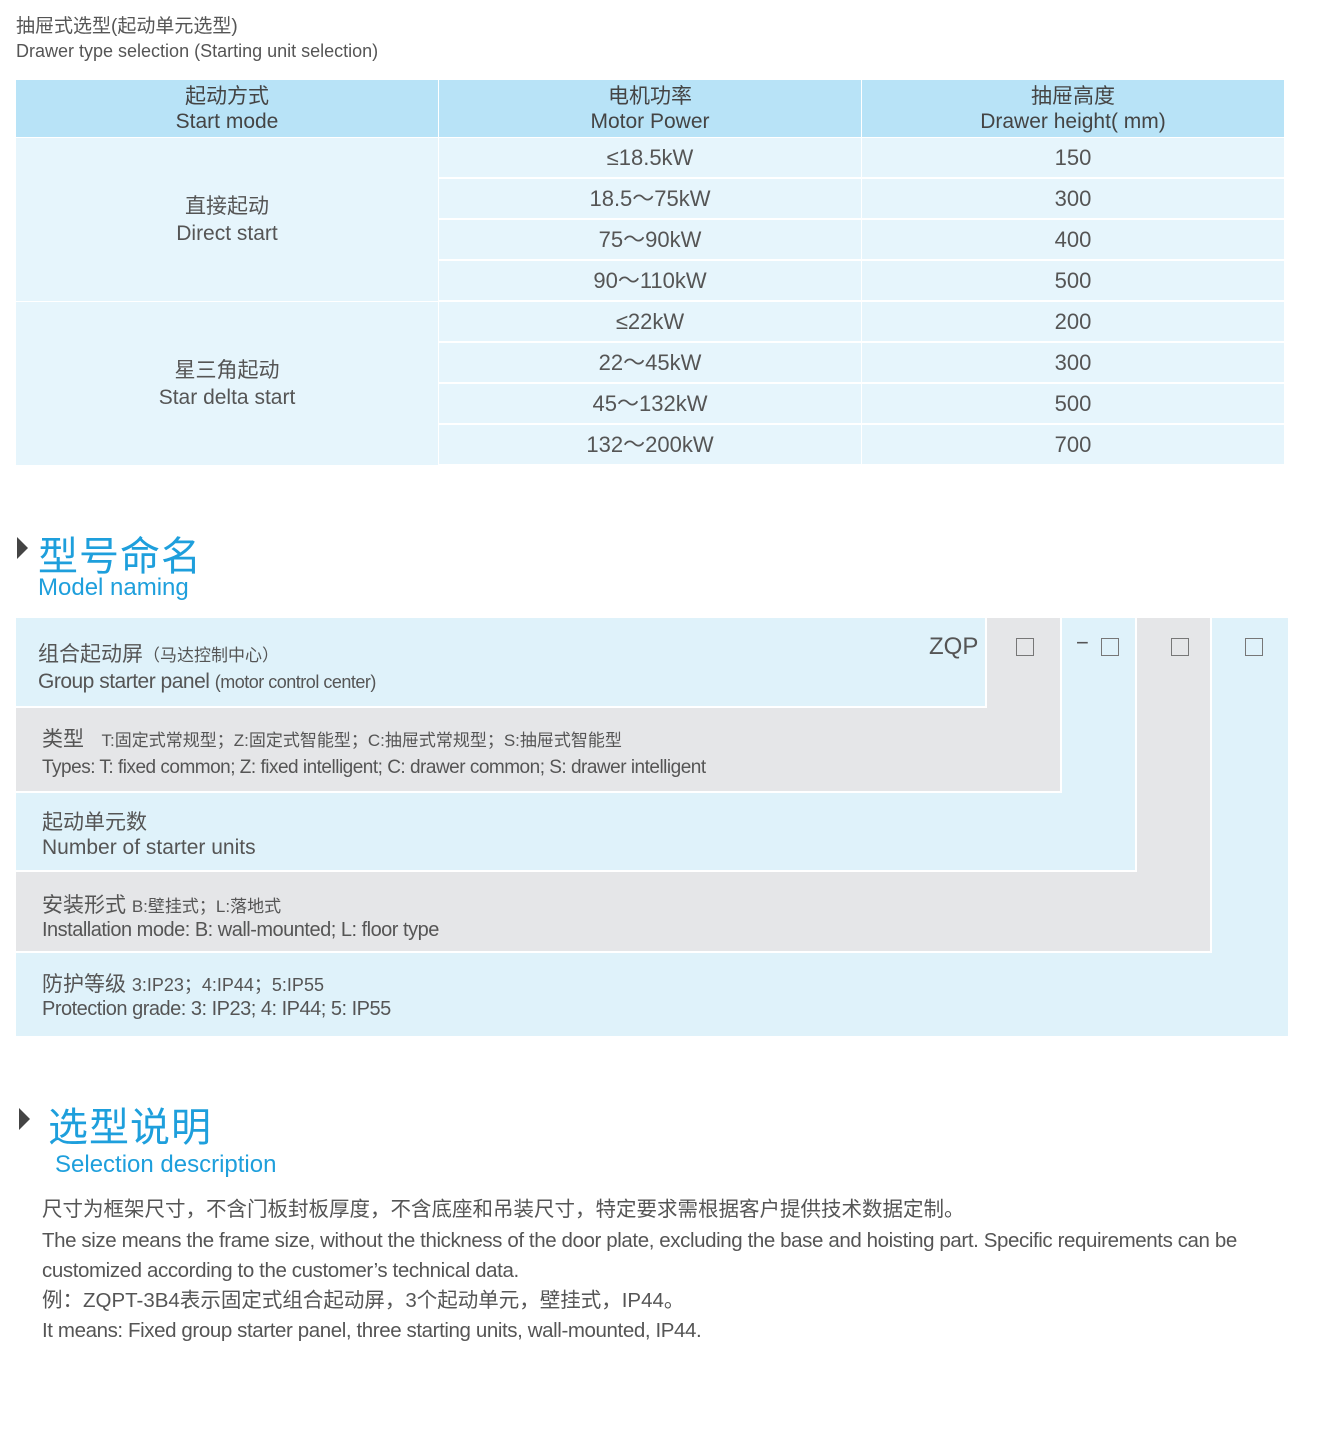 The height and width of the screenshot is (1436, 1322). What do you see at coordinates (361, 740) in the screenshot?
I see `row-cn-note: T:固定式常规型；Z:固定式智能型；C:抽屉式常规型；S:抽屉式智能型` at bounding box center [361, 740].